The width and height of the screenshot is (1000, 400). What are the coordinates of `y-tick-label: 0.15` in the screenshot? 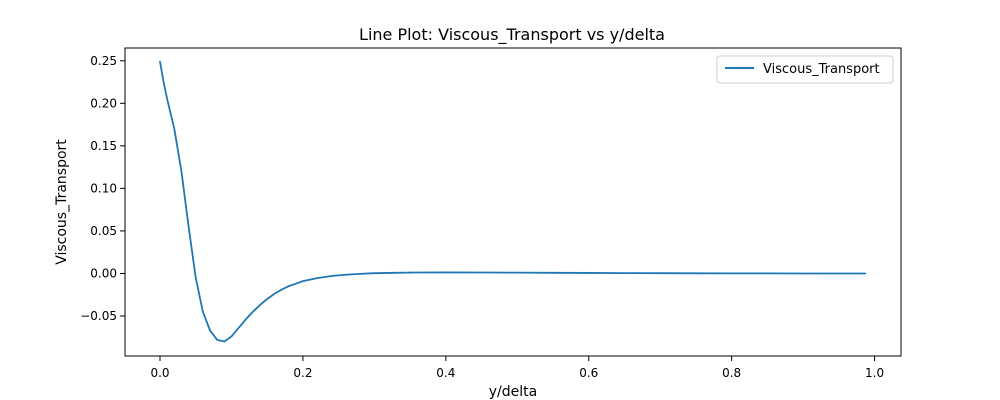 It's located at (103, 146).